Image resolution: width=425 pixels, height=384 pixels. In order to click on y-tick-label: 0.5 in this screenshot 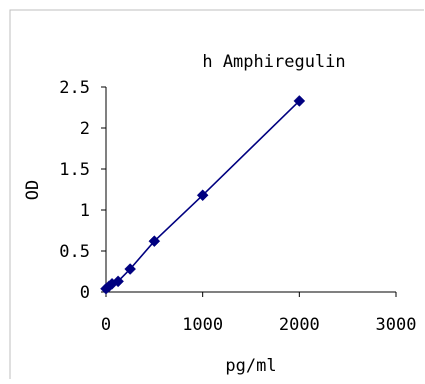, I will do `click(74, 252)`.